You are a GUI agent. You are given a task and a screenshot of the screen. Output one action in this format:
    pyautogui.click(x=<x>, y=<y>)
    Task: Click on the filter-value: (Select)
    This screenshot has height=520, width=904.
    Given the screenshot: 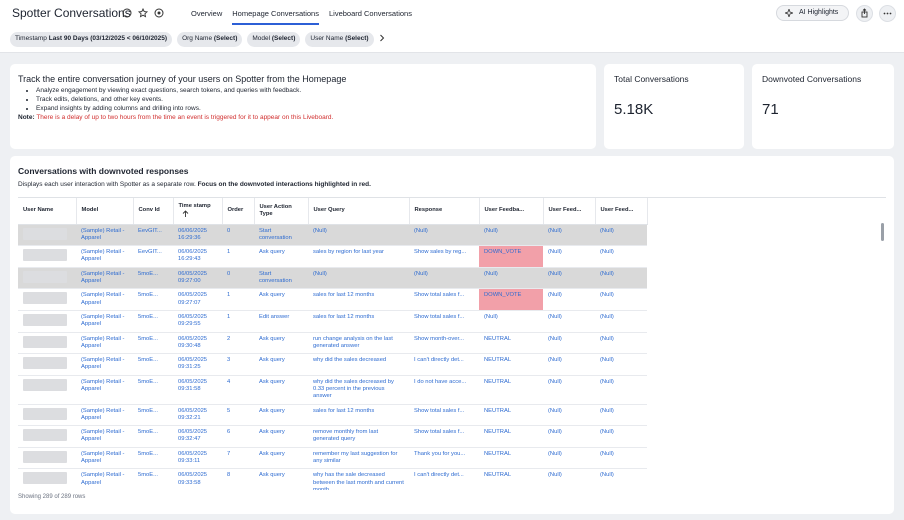 What is the action you would take?
    pyautogui.click(x=357, y=38)
    